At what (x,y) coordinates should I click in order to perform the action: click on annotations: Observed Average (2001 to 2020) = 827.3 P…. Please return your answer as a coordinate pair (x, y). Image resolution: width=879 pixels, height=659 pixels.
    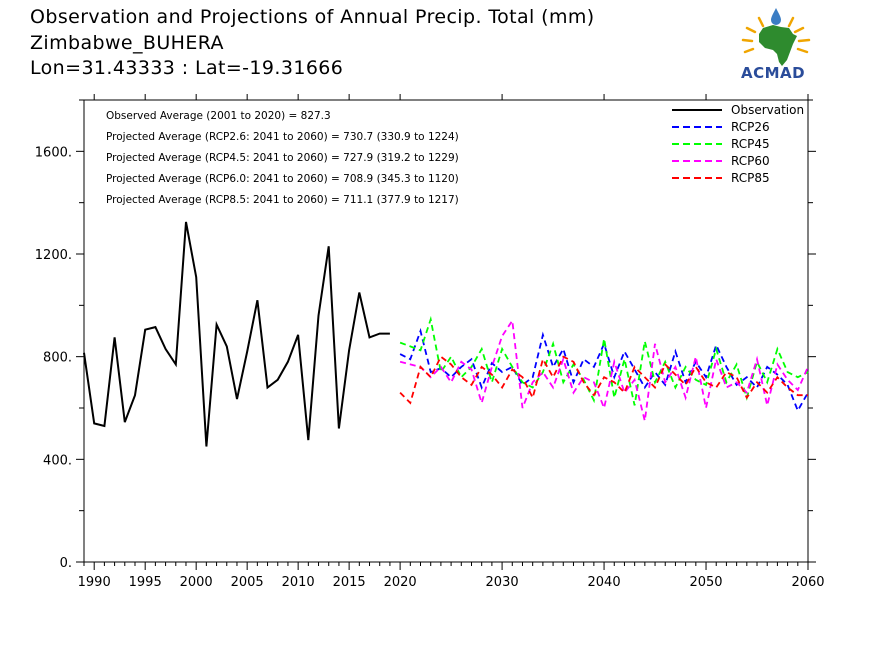
    Looking at the image, I should click on (282, 158).